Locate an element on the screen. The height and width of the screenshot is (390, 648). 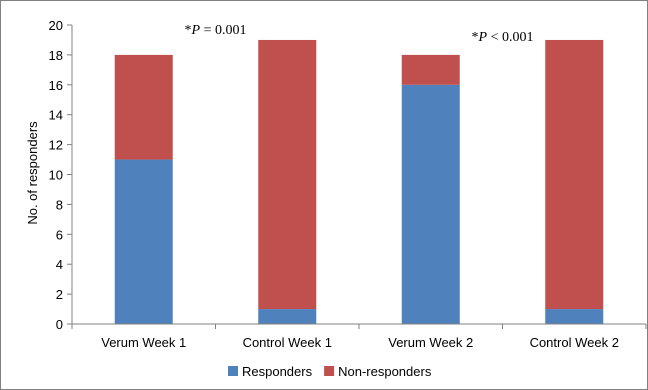
y-tick-label: 2 is located at coordinates (59, 294).